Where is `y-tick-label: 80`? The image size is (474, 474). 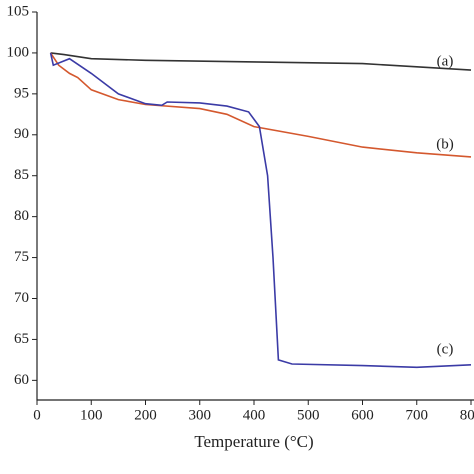
y-tick-label: 80 is located at coordinates (21, 216).